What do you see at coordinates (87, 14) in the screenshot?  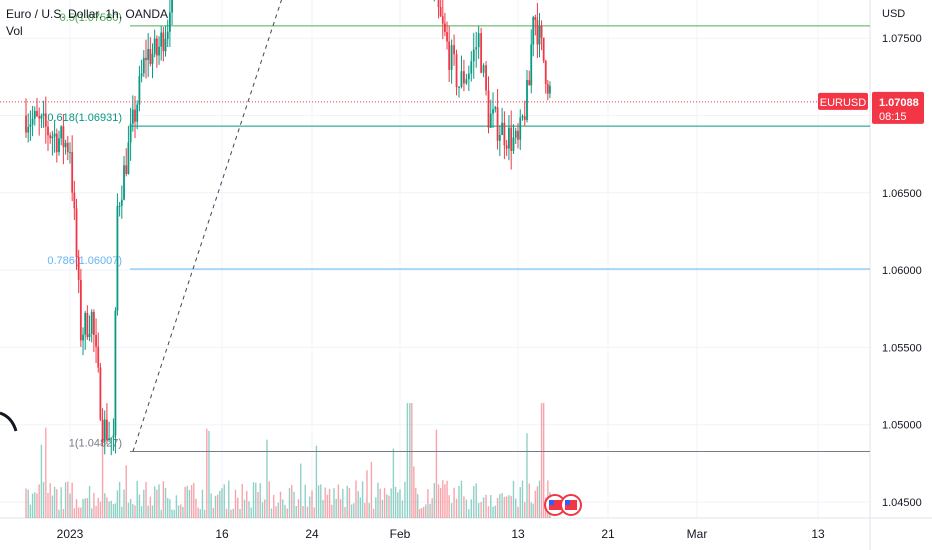 I see `symbol-title: Euro / U.S. Dollar, 1h, OANDA` at bounding box center [87, 14].